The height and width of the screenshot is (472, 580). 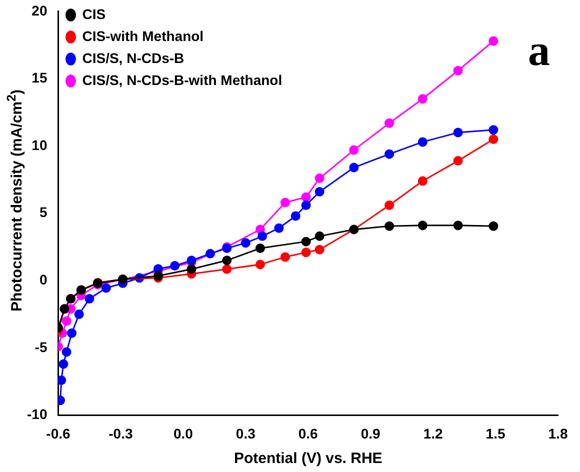 What do you see at coordinates (433, 433) in the screenshot?
I see `x-tick-label: 1.2` at bounding box center [433, 433].